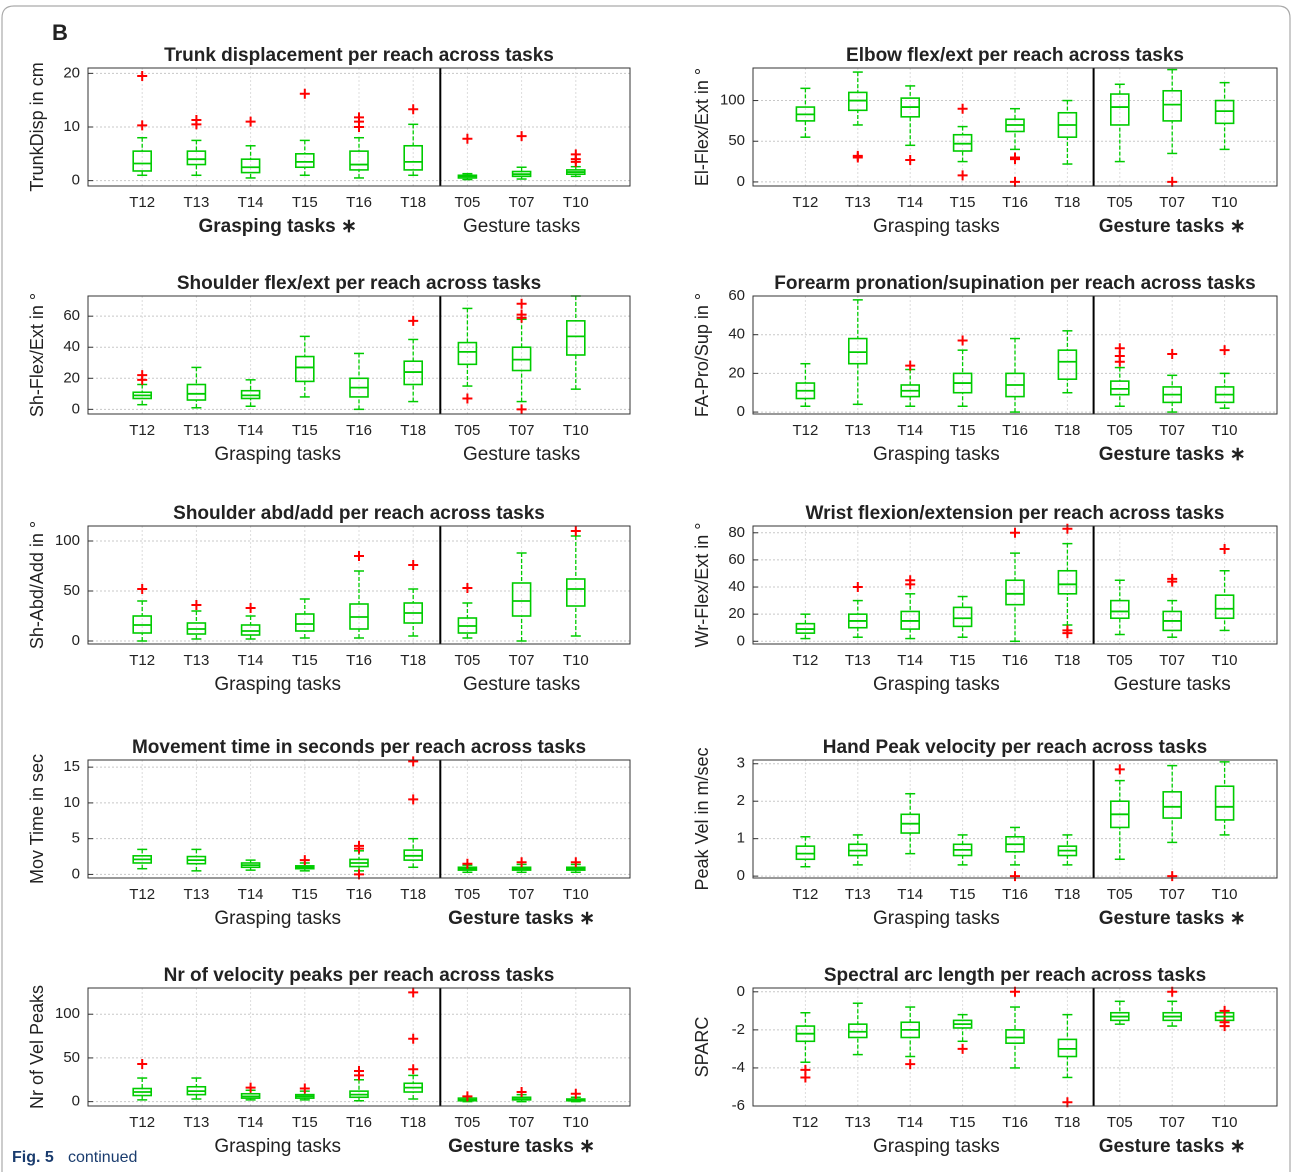 The width and height of the screenshot is (1292, 1172). What do you see at coordinates (1015, 55) in the screenshot?
I see `chart-title: Elbow flex/ext per reach across tasks` at bounding box center [1015, 55].